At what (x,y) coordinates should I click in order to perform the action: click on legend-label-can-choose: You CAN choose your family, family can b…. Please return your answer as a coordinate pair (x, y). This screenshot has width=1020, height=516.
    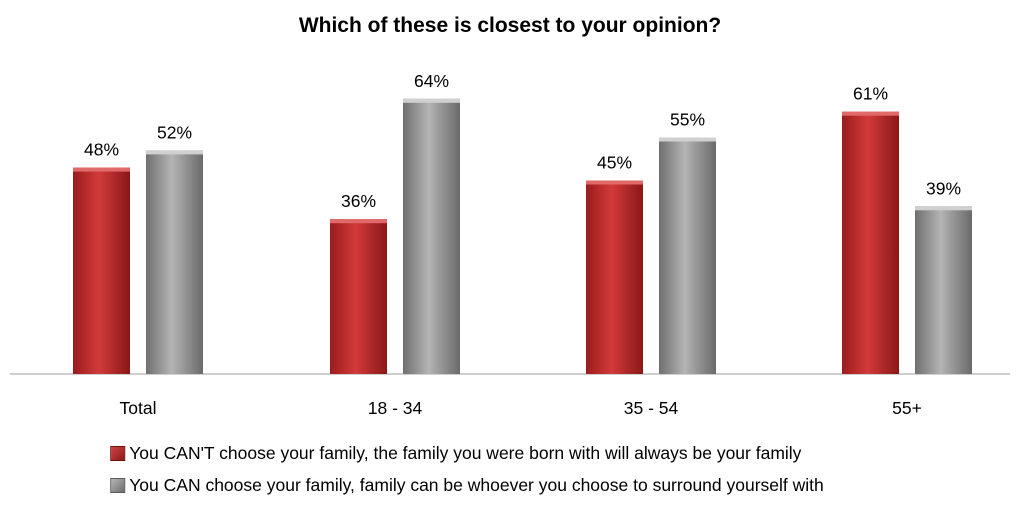
    Looking at the image, I should click on (476, 484).